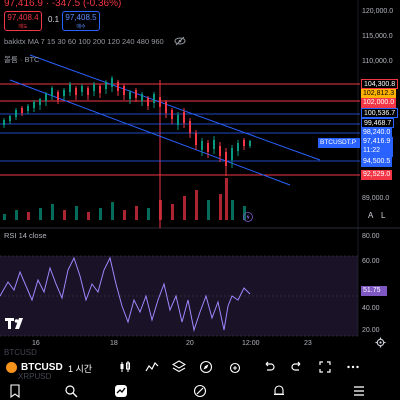  Describe the element at coordinates (383, 215) in the screenshot. I see `log-scale-button: L` at that location.